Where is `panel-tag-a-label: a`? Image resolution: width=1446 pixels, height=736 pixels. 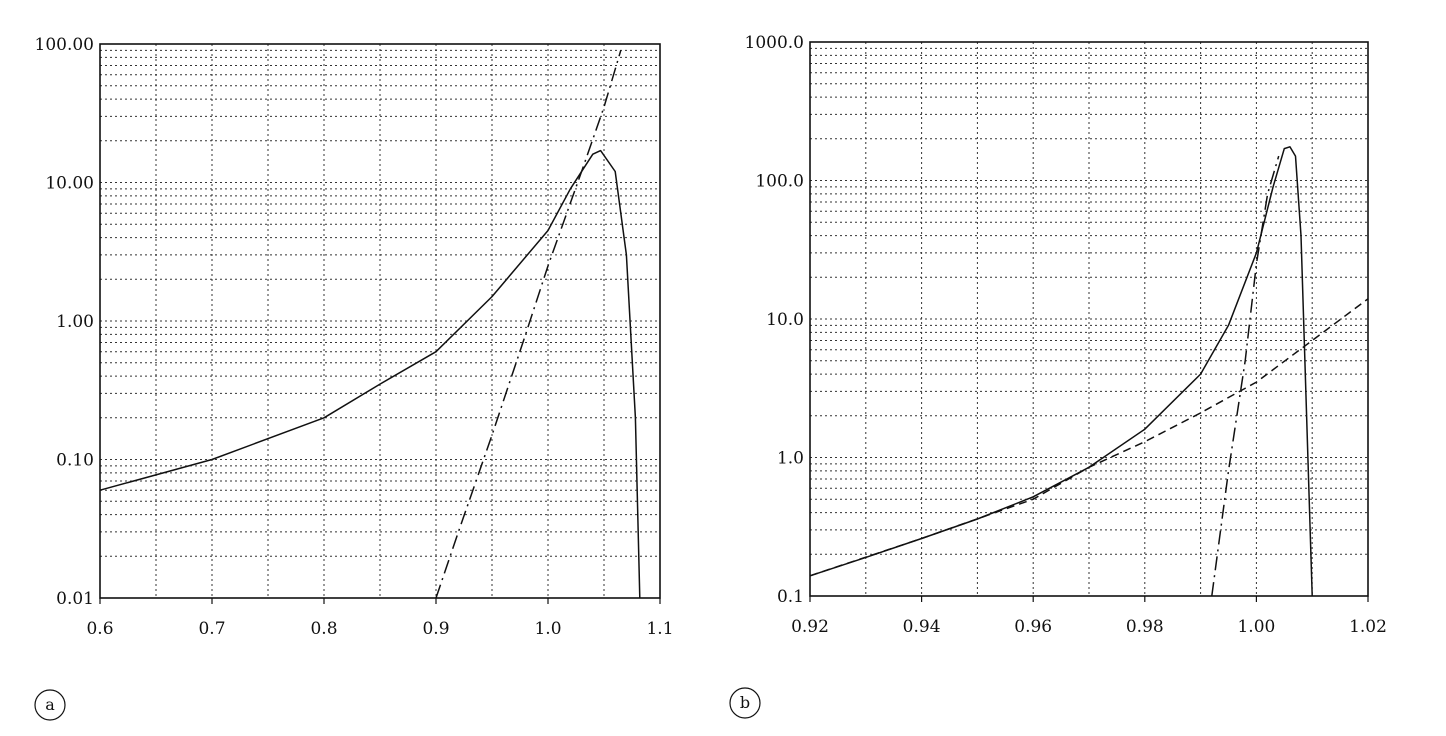 panel-tag-a-label: a is located at coordinates (50, 704).